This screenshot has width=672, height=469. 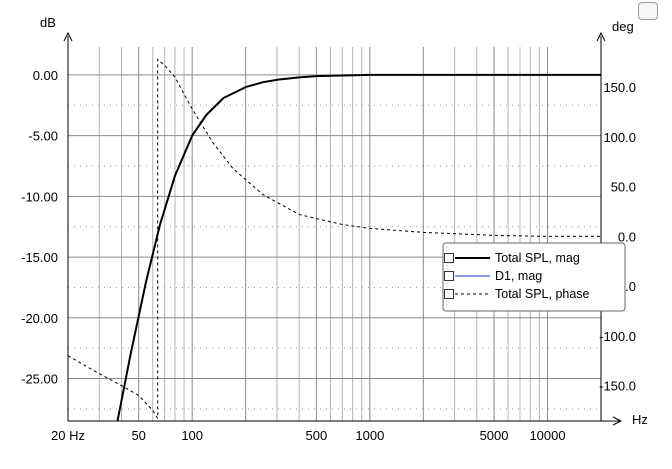 I want to click on y-left-tick-label: -25.00, so click(x=39, y=379).